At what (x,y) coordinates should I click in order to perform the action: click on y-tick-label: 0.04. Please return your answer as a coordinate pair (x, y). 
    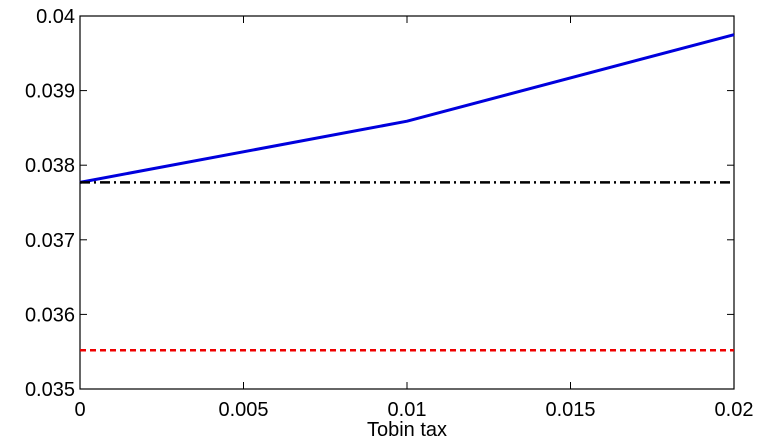
    Looking at the image, I should click on (55, 17).